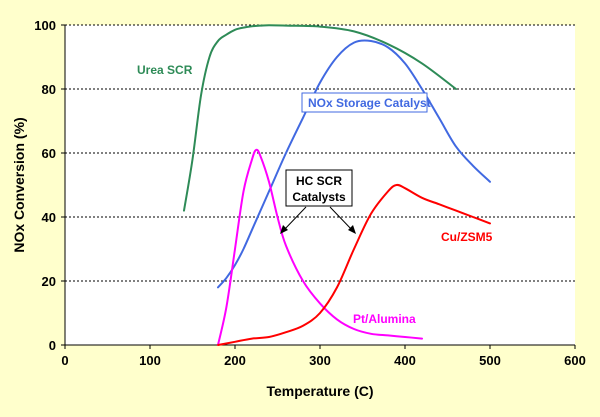  I want to click on x-tick-label: 300, so click(320, 360).